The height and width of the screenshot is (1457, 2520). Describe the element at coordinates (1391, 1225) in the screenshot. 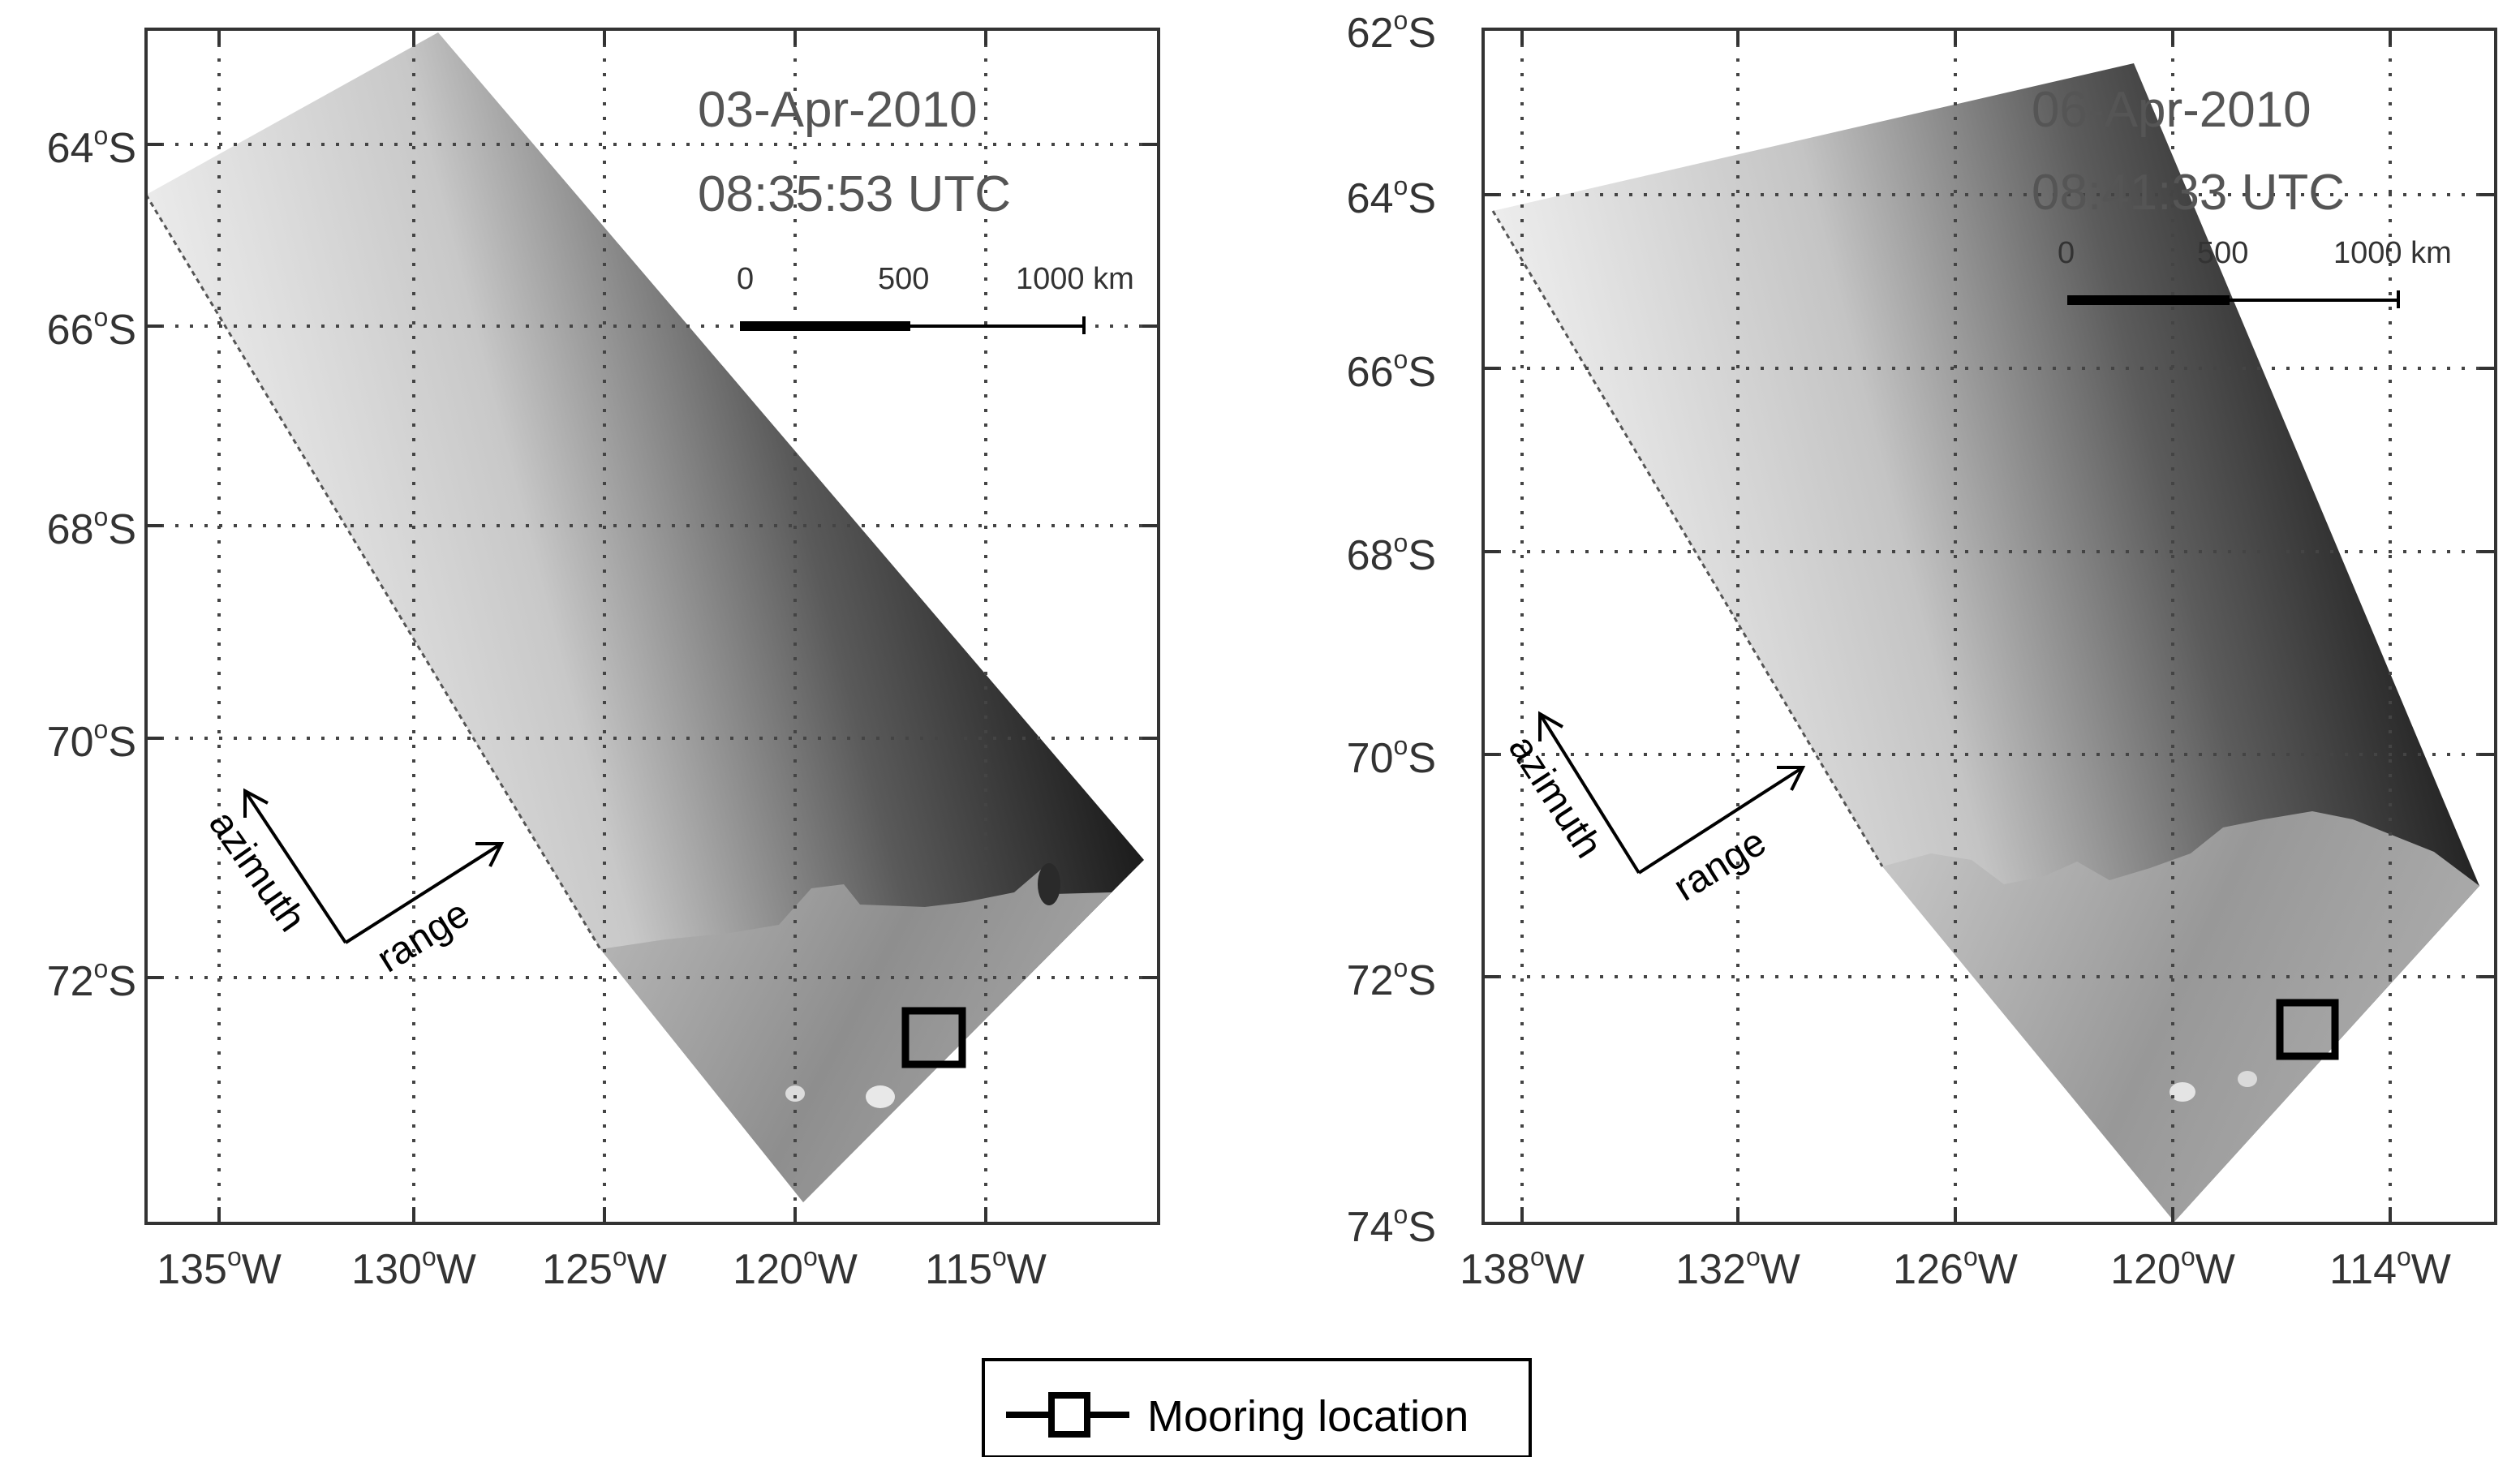

I see `right-lat-label: 74oS` at that location.